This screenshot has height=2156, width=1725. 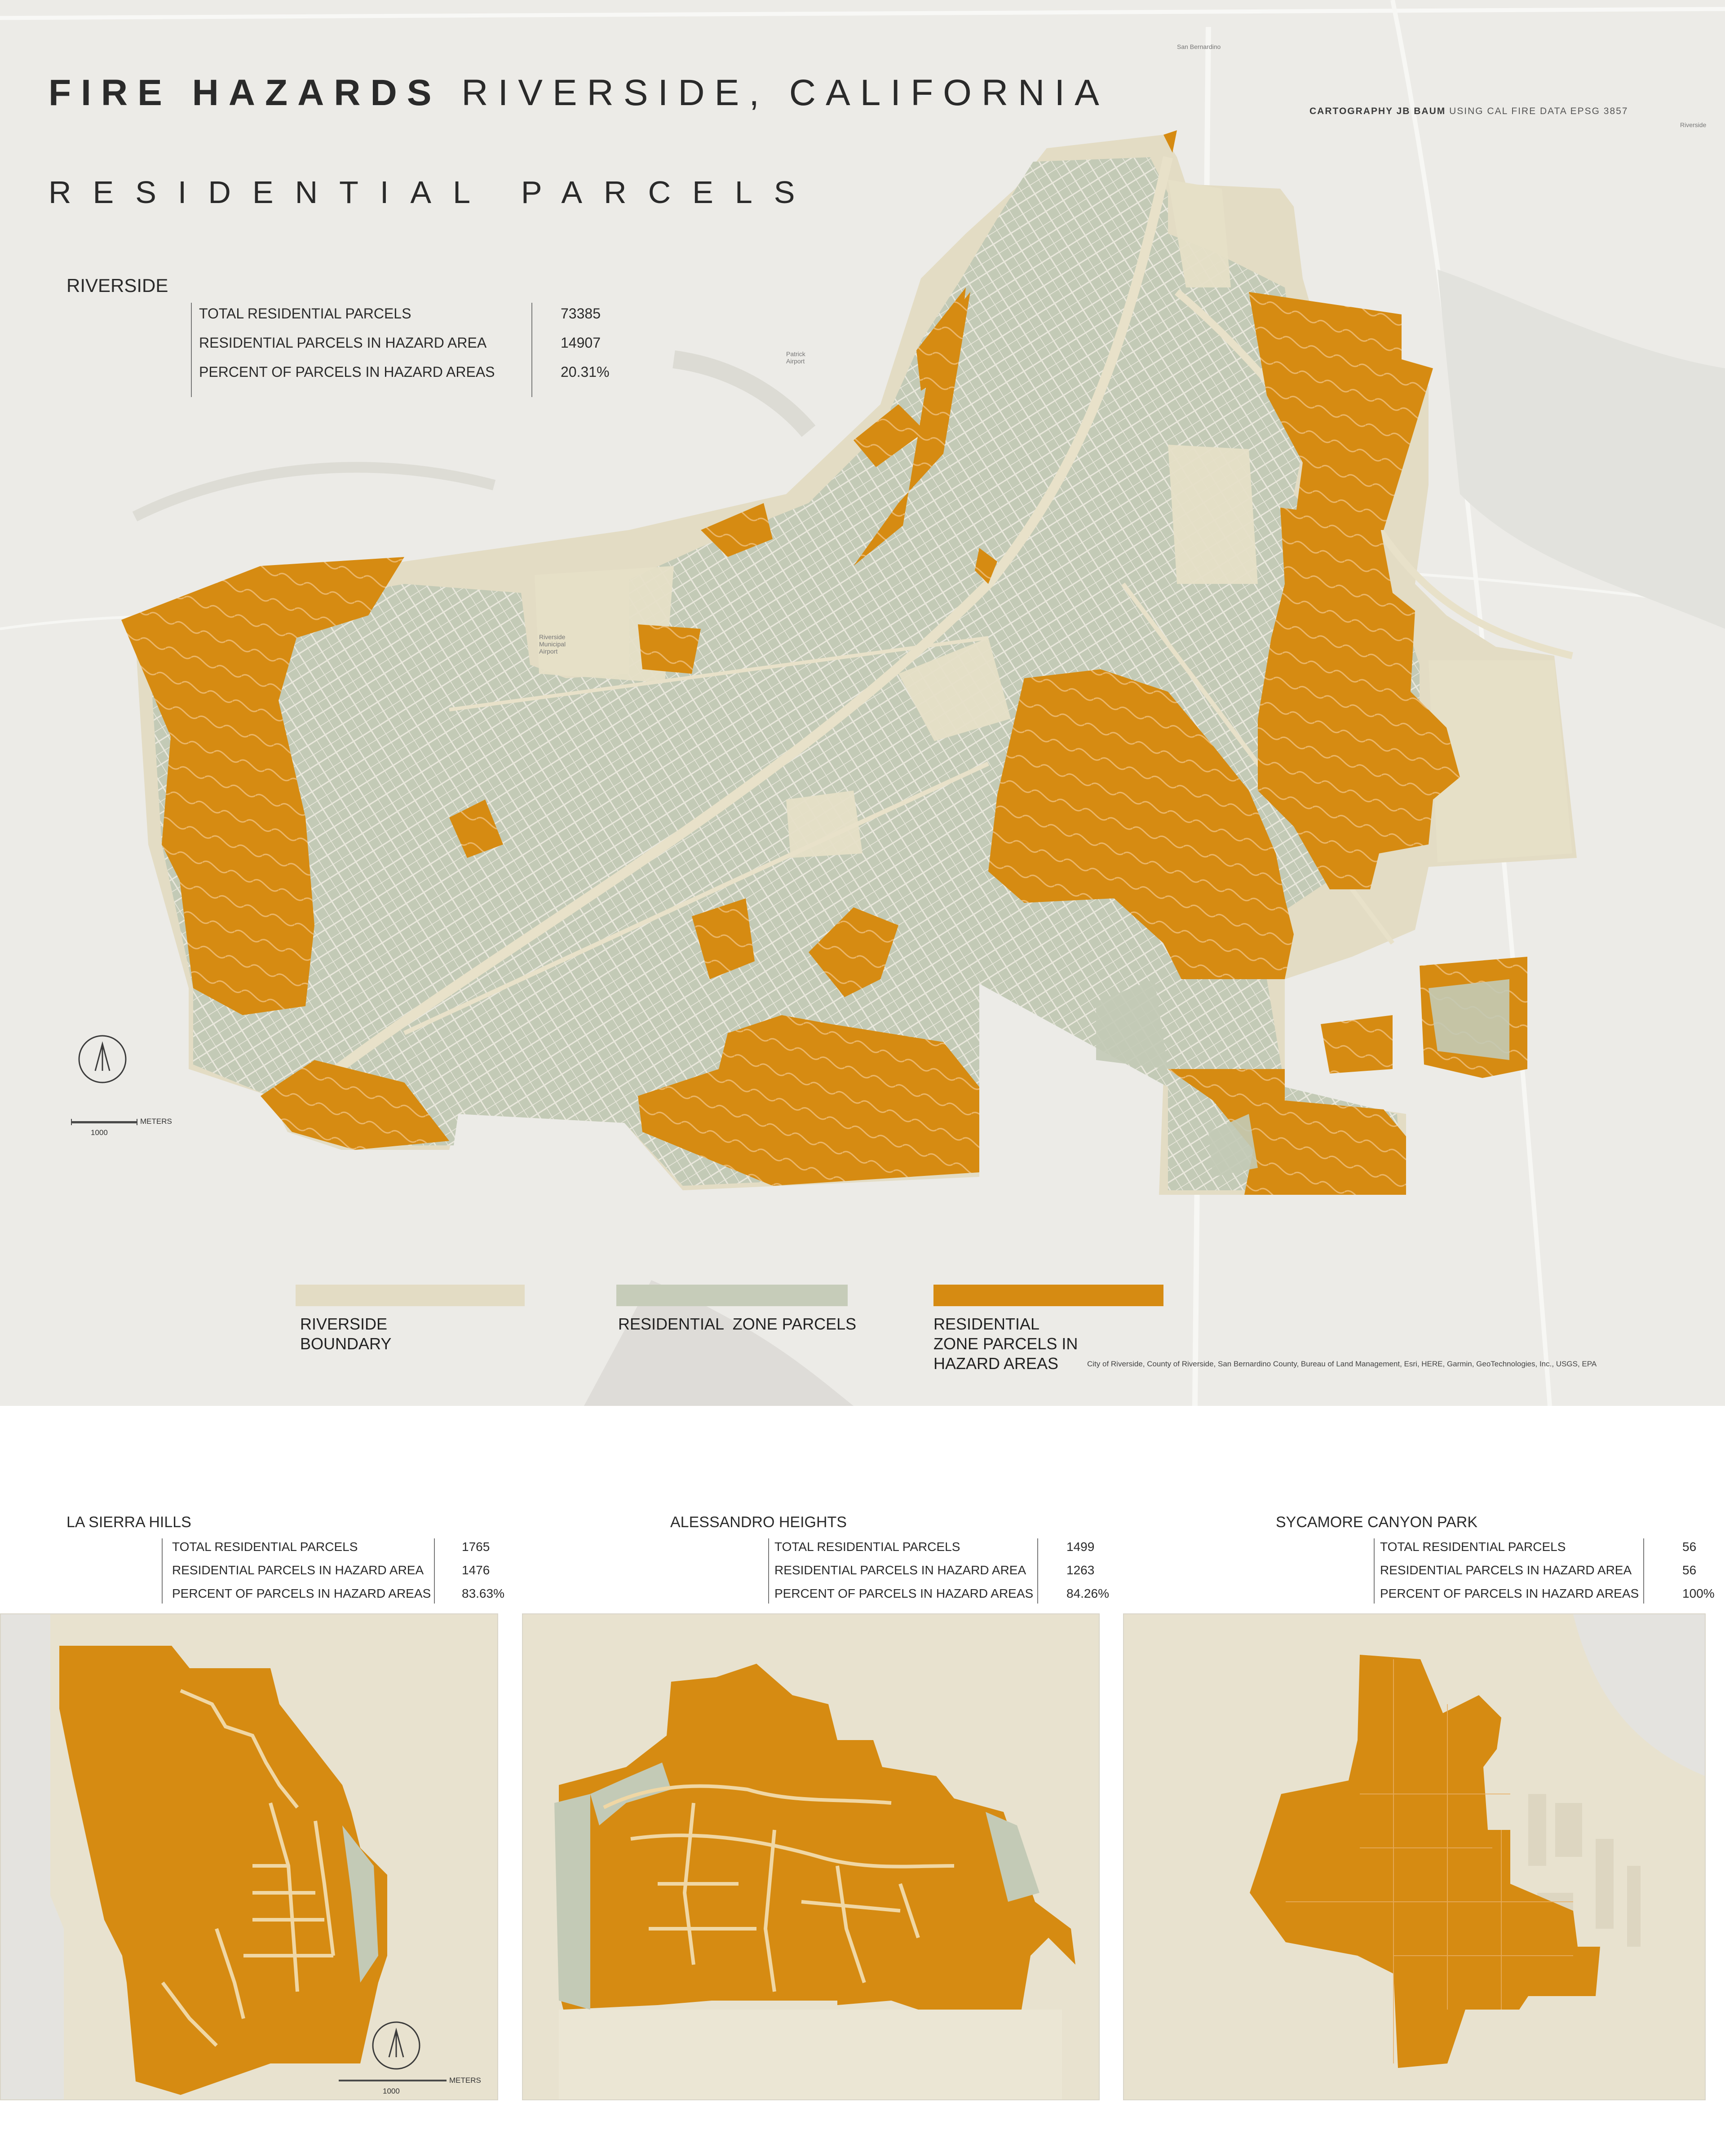 I want to click on credit-rest: USING CAL FIRE DATA EPSG 3857, so click(x=1538, y=111).